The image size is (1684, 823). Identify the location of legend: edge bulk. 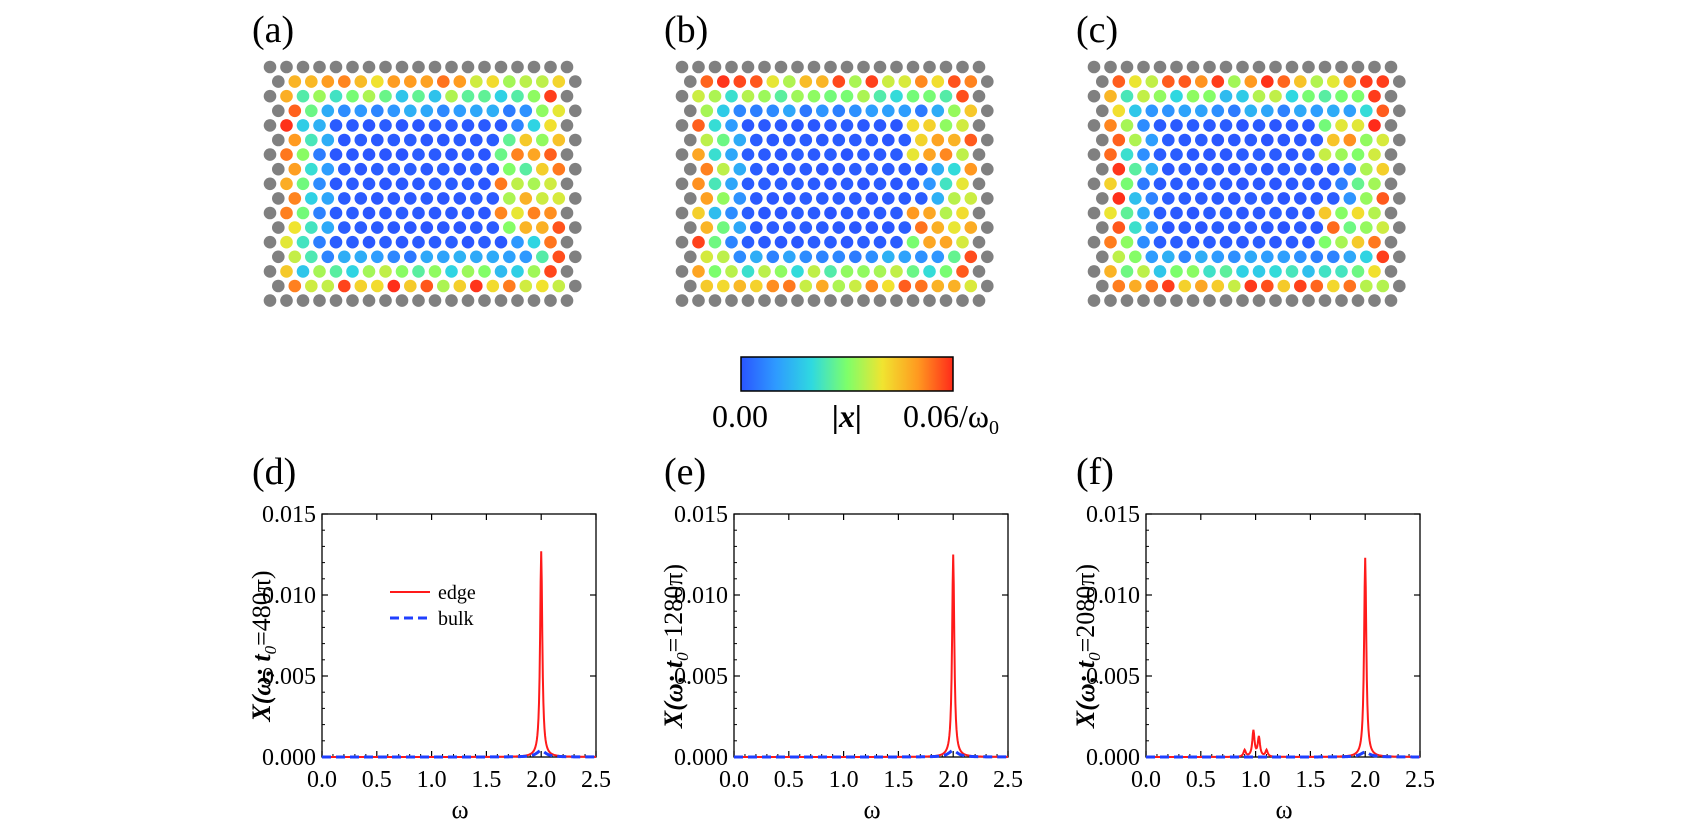
(433, 606).